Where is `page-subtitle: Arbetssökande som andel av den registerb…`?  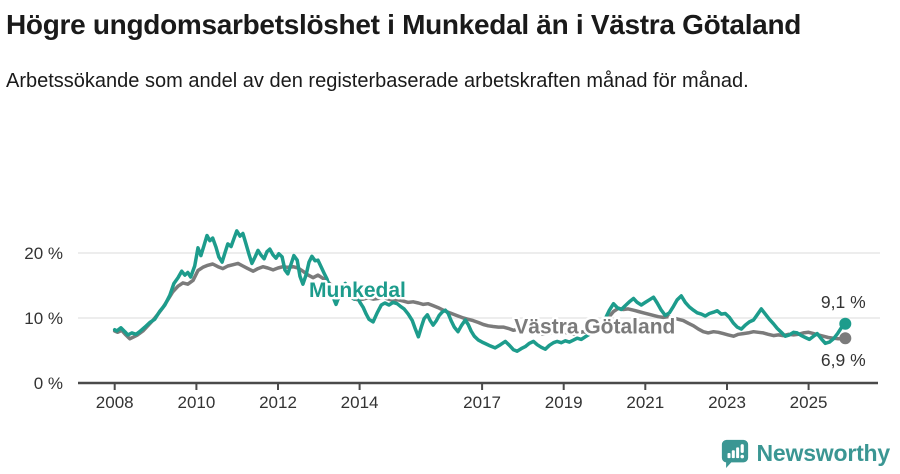 page-subtitle: Arbetssökande som andel av den registerb… is located at coordinates (377, 81).